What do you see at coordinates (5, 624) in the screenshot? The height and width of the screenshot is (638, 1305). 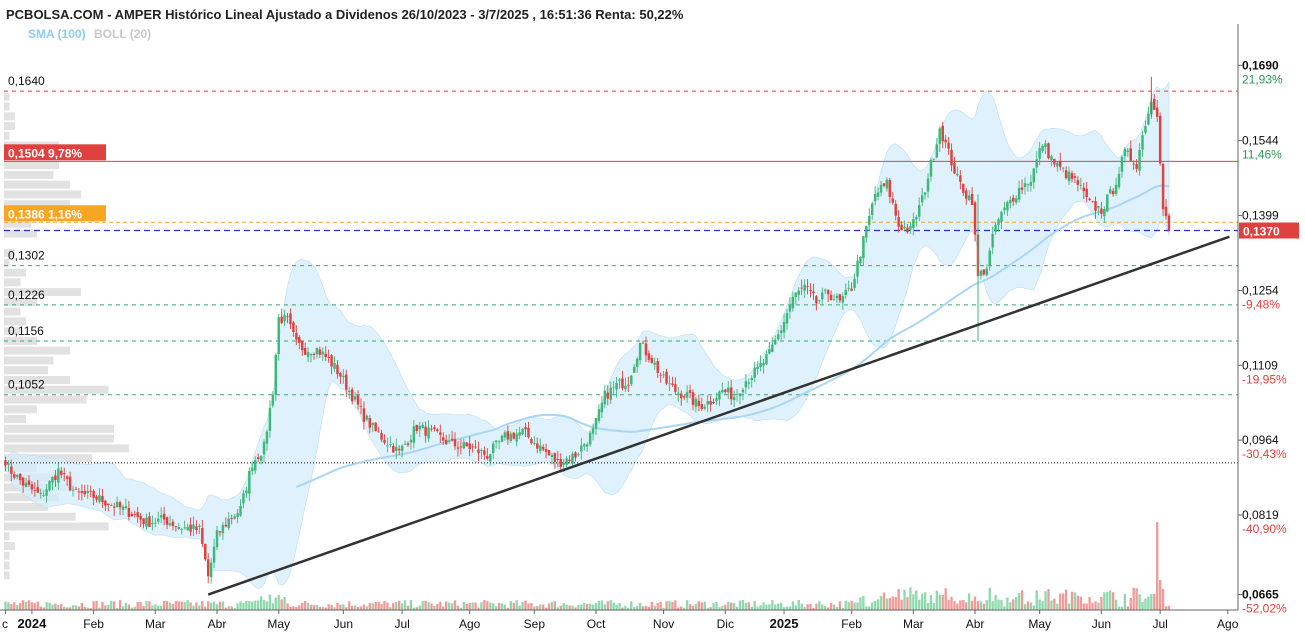 I see `x-tick-label: c` at bounding box center [5, 624].